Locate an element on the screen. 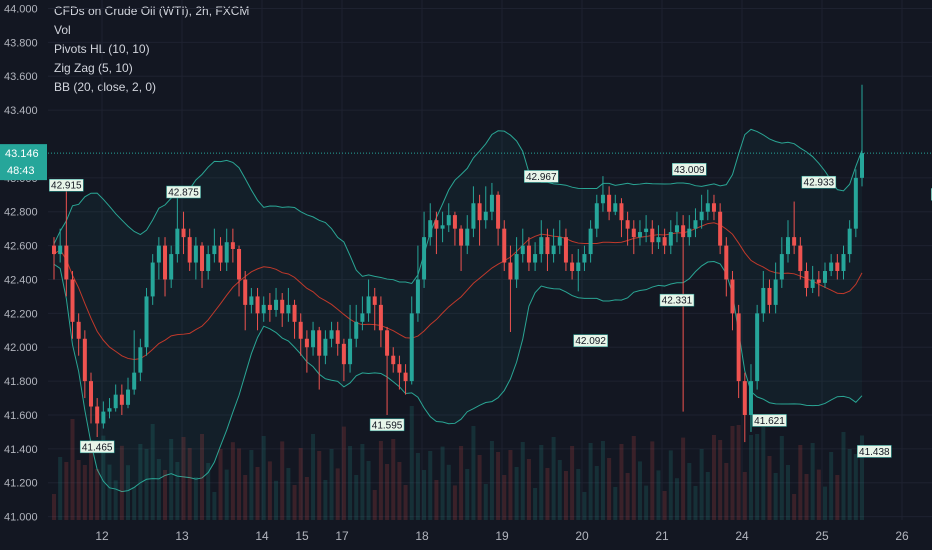  y-tick-label: 44.000 is located at coordinates (21, 9).